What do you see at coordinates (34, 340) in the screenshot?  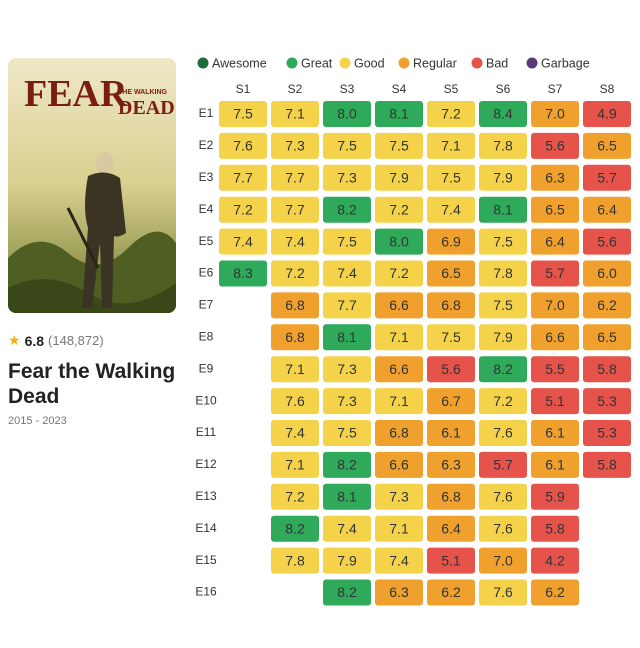 I see `rating: 6.8` at bounding box center [34, 340].